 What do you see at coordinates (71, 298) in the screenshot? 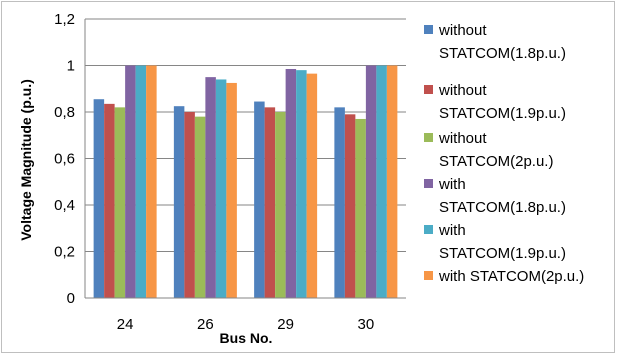
I see `y-tick-label: 0` at bounding box center [71, 298].